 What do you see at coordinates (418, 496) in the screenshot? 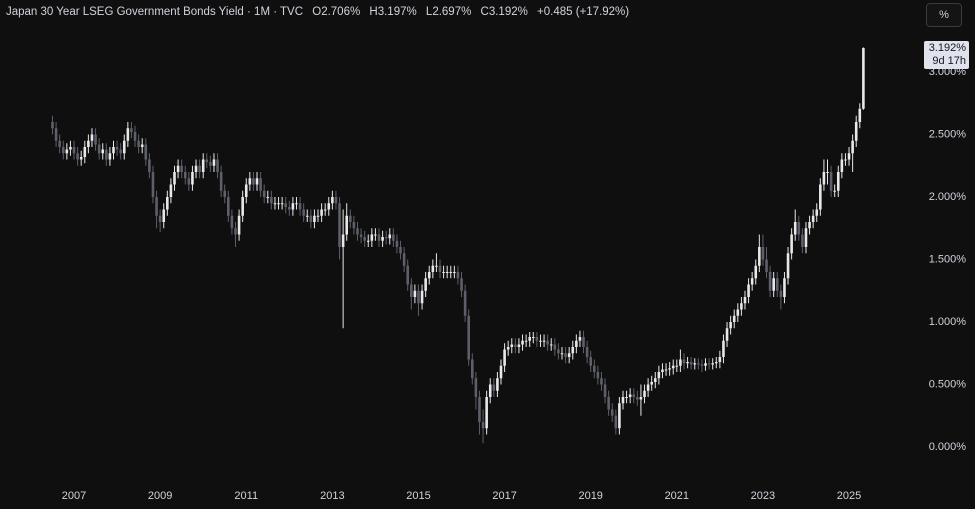
I see `x-tick-label: 2015` at bounding box center [418, 496].